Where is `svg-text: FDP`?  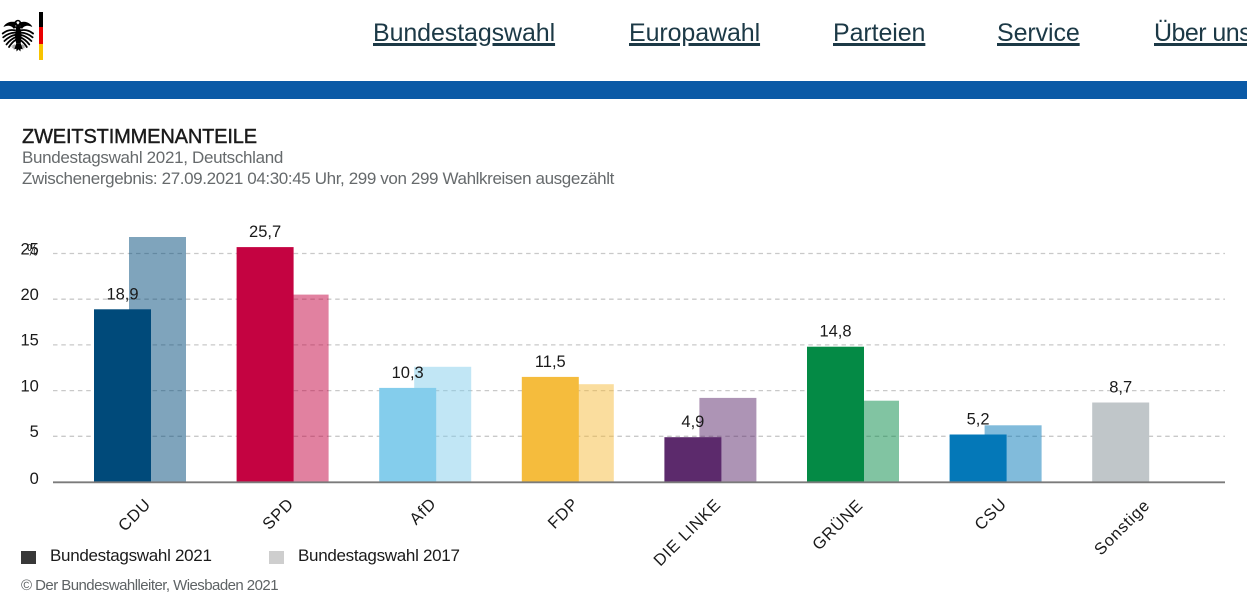
svg-text: FDP is located at coordinates (564, 514).